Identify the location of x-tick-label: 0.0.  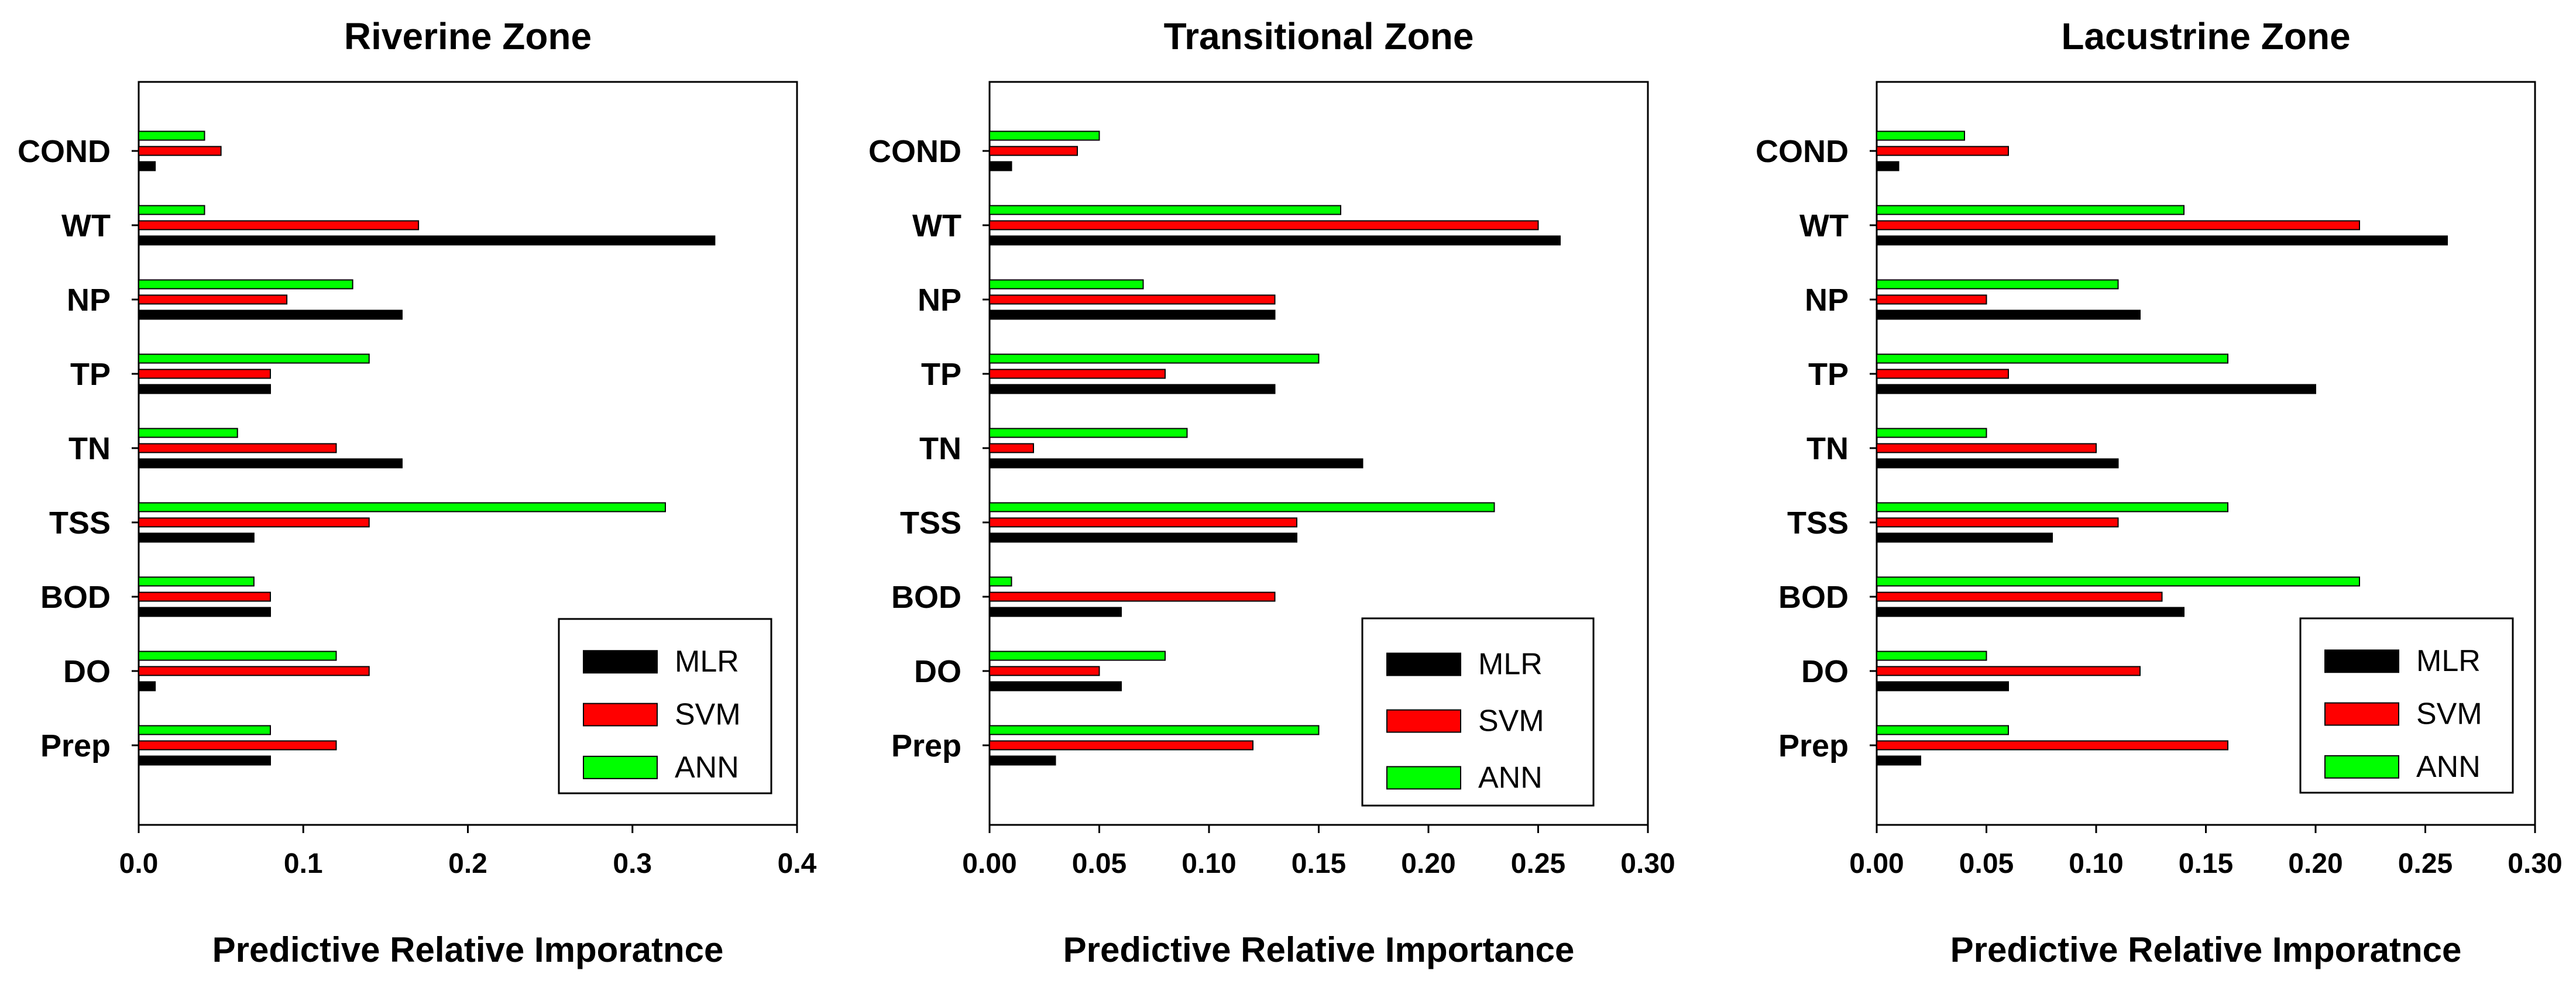
(139, 863).